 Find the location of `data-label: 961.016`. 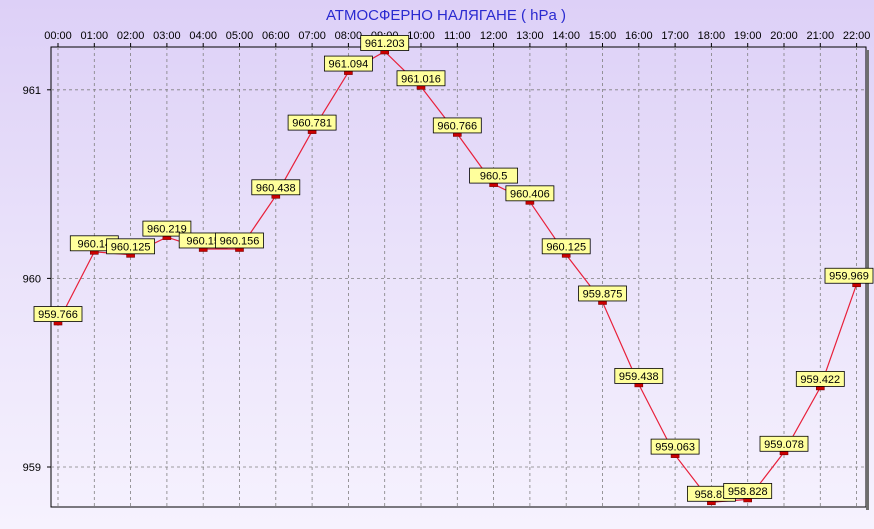

data-label: 961.016 is located at coordinates (421, 79).